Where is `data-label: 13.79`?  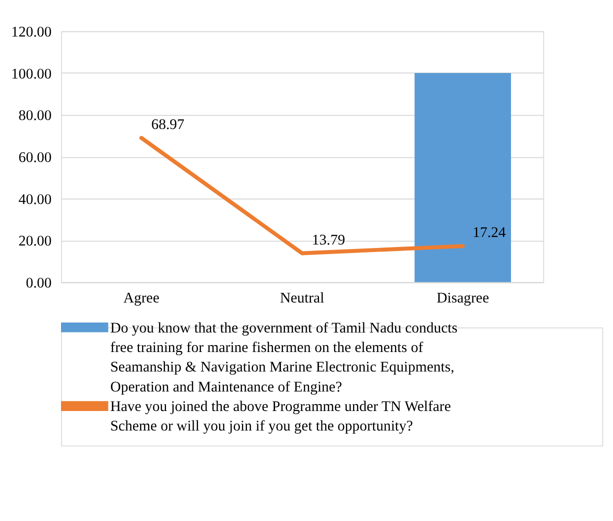
data-label: 13.79 is located at coordinates (329, 240).